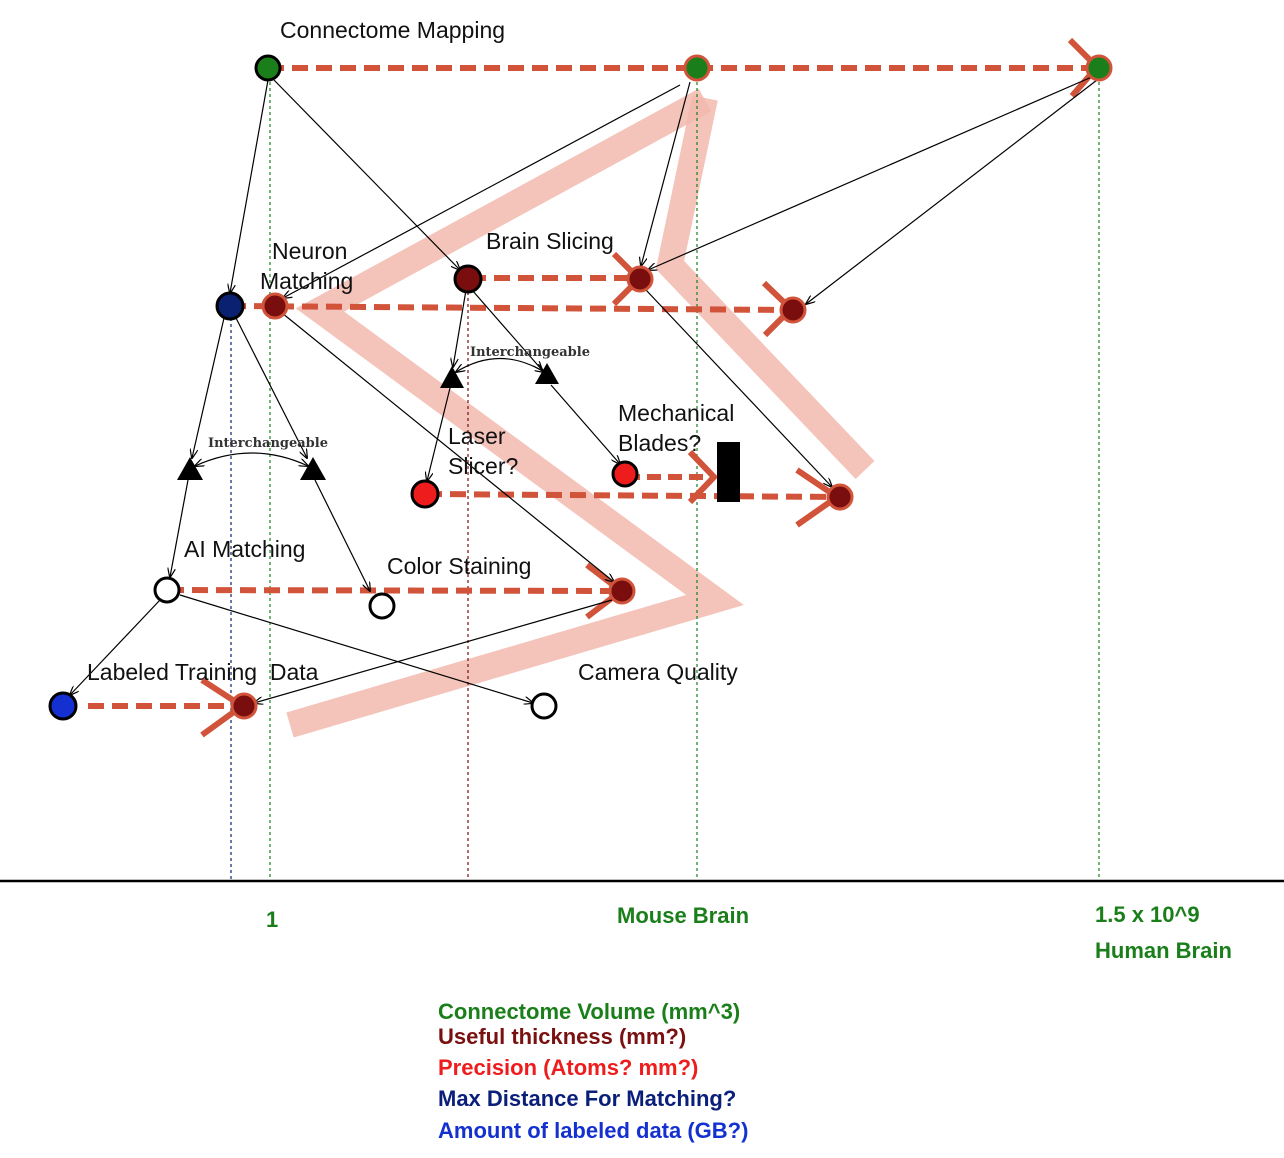 The image size is (1284, 1158). What do you see at coordinates (460, 328) in the screenshot?
I see `dep-slicing-to-laser-tri` at bounding box center [460, 328].